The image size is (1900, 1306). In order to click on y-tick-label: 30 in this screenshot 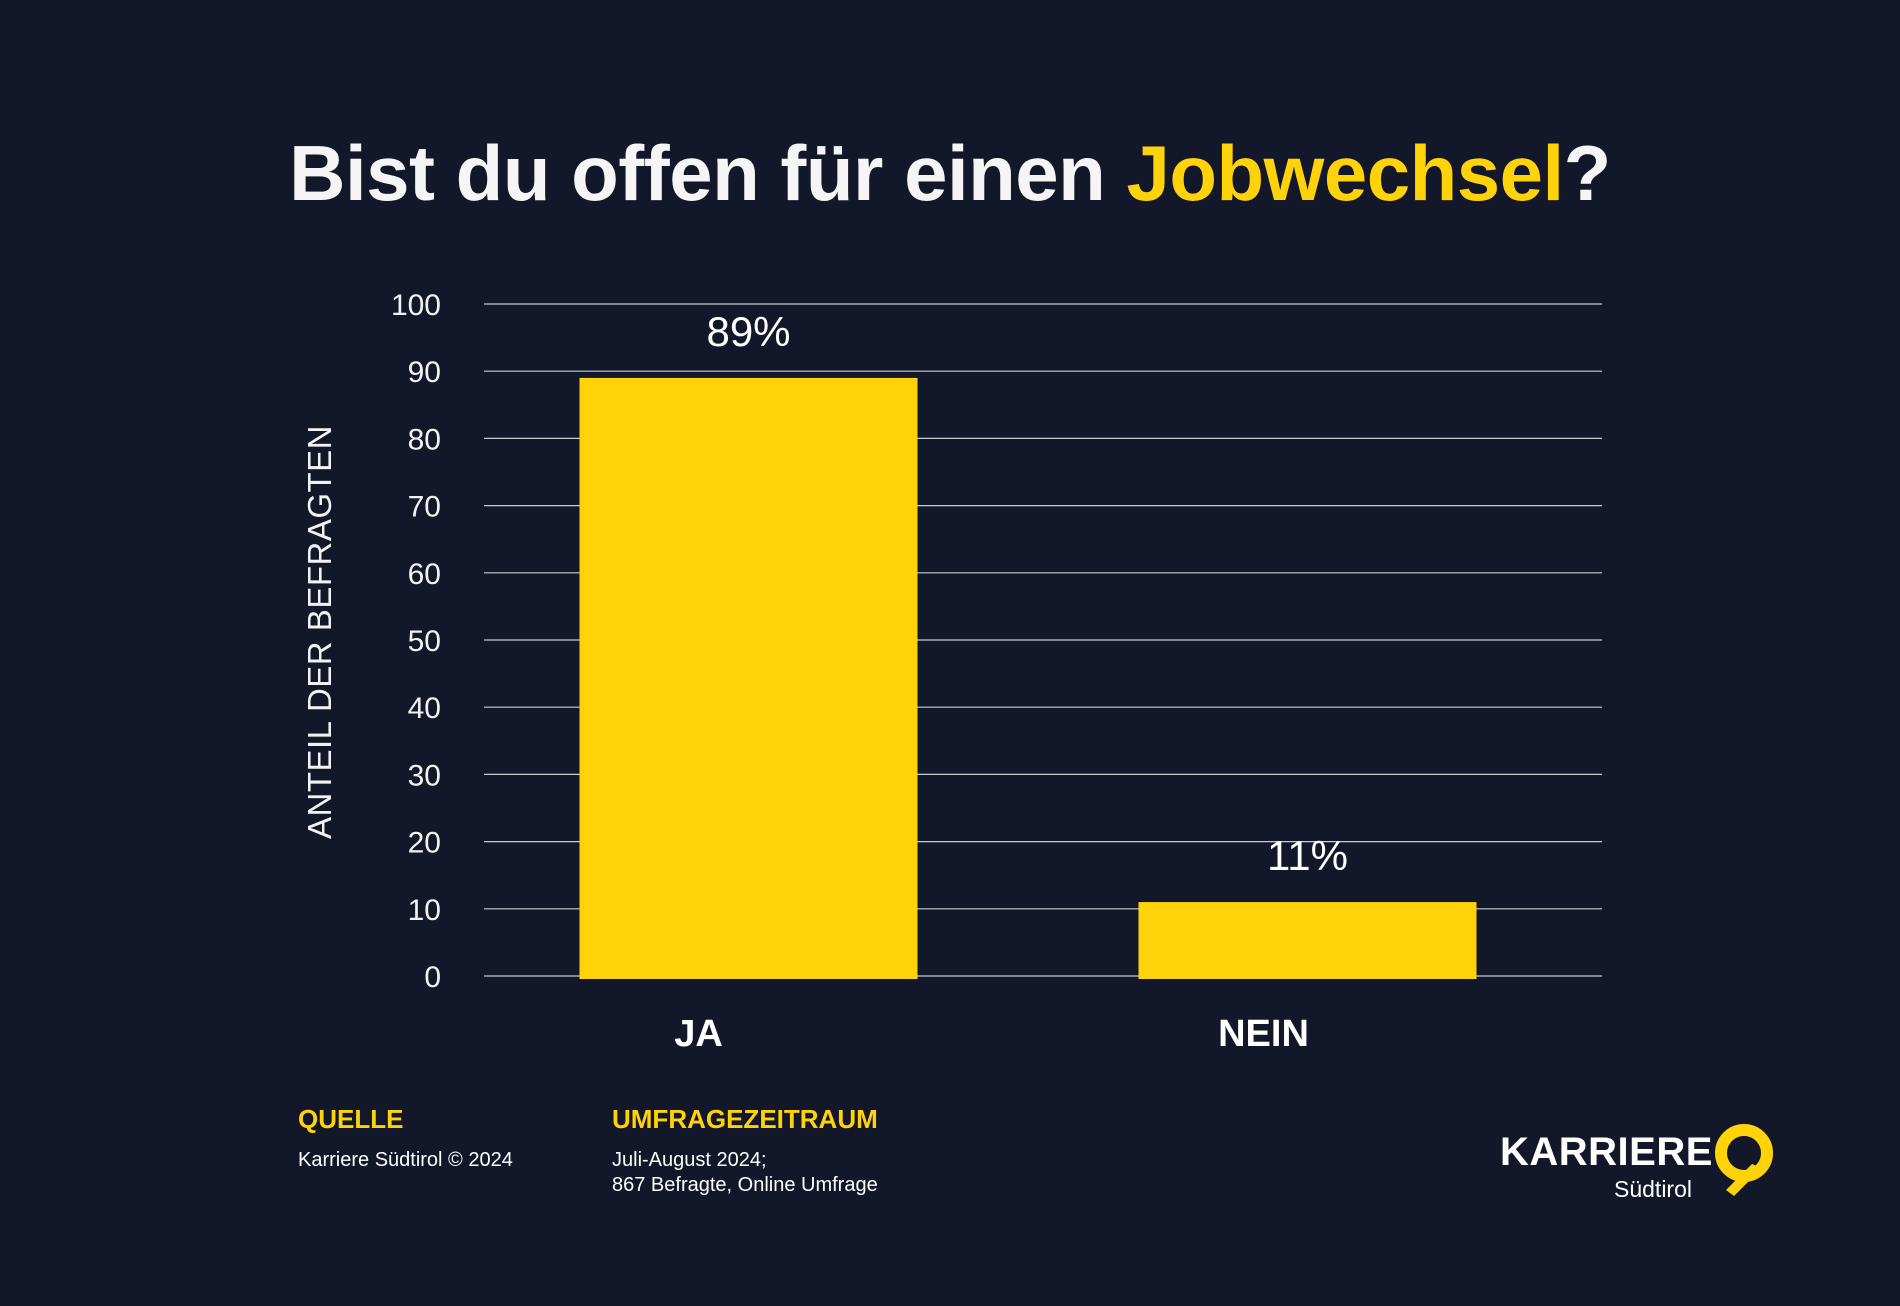, I will do `click(424, 775)`.